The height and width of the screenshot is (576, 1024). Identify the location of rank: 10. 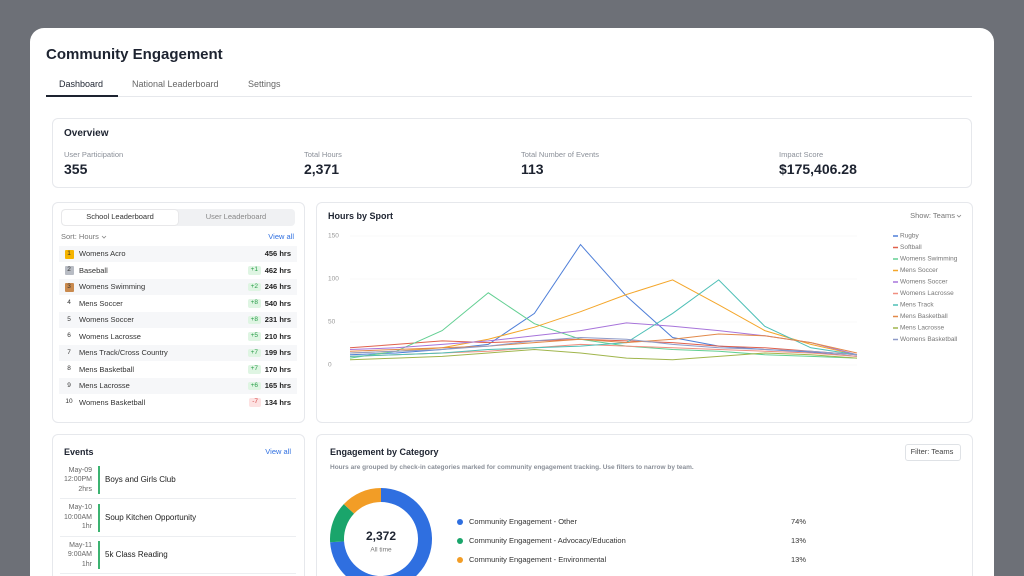
(69, 402).